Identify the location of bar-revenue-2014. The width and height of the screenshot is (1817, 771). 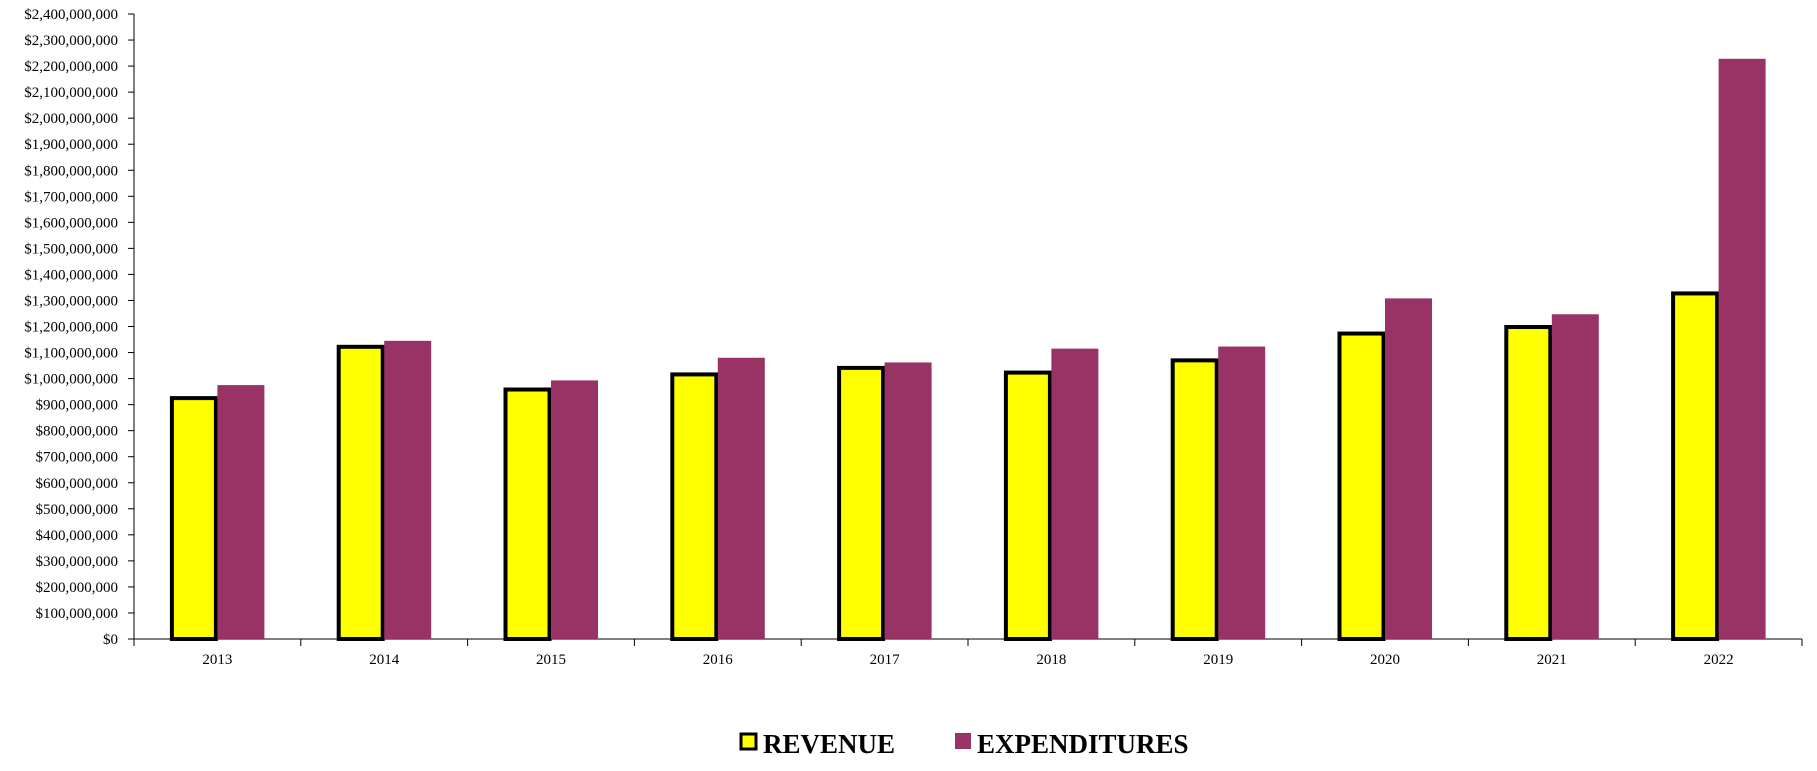
(360, 492).